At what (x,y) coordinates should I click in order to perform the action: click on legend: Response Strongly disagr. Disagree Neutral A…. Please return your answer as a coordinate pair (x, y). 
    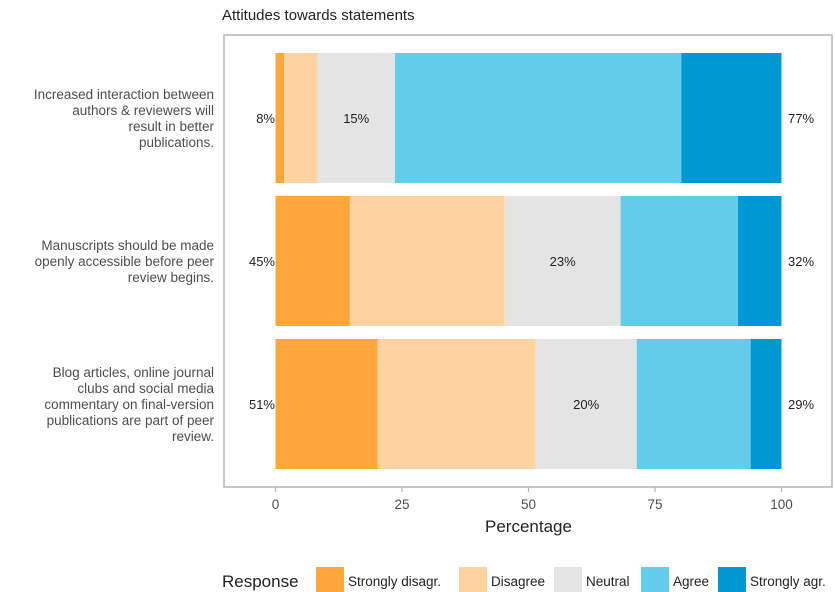
    Looking at the image, I should click on (524, 579).